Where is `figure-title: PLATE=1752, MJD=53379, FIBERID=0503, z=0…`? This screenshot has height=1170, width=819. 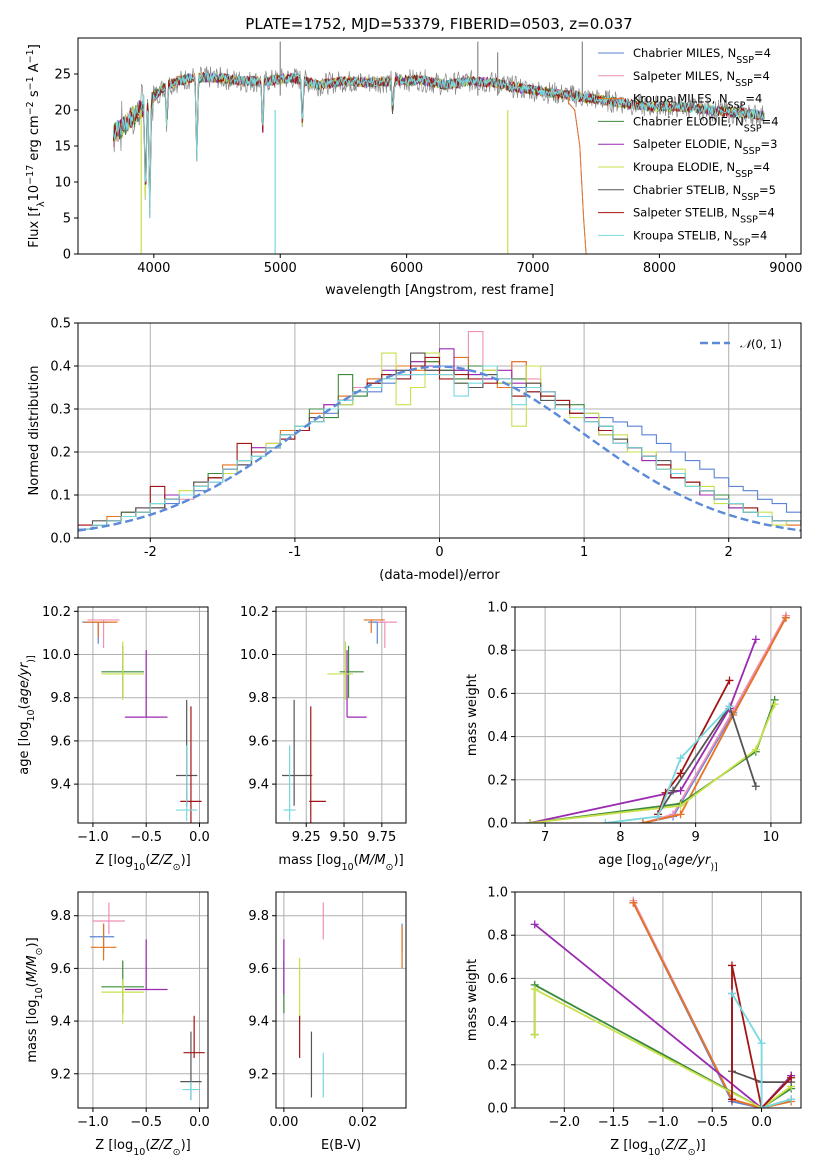
figure-title: PLATE=1752, MJD=53379, FIBERID=0503, z=0… is located at coordinates (438, 24).